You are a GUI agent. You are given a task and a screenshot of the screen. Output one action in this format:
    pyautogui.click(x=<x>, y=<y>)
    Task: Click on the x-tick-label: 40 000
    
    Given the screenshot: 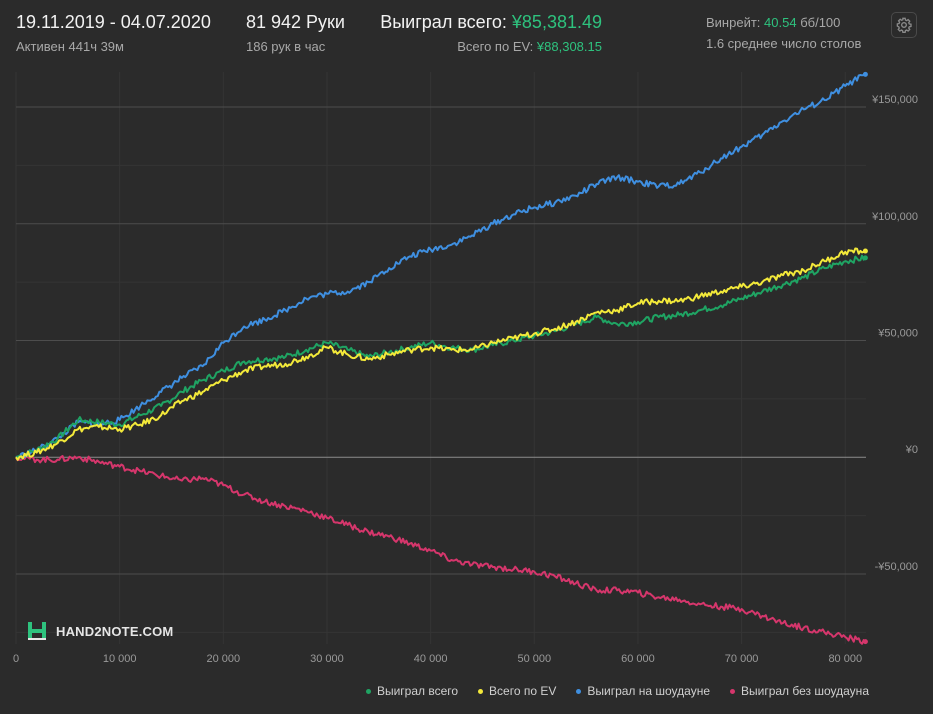 What is the action you would take?
    pyautogui.click(x=431, y=659)
    